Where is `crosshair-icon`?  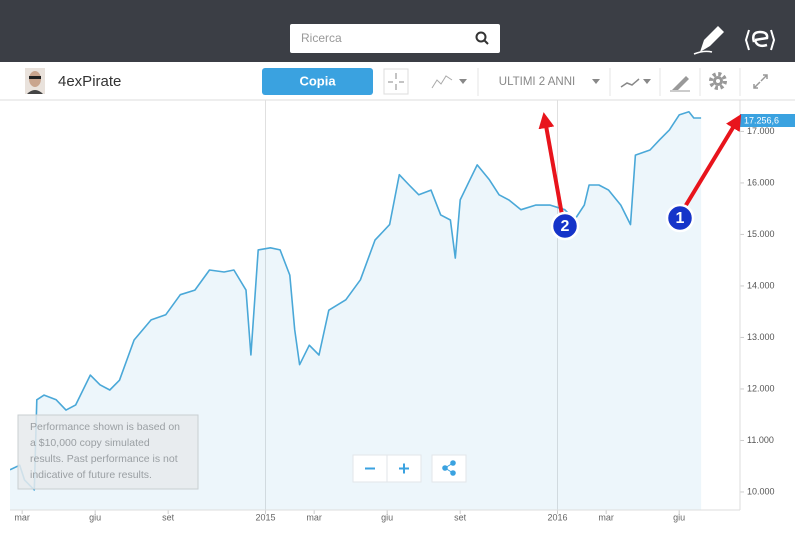
crosshair-icon is located at coordinates (396, 81).